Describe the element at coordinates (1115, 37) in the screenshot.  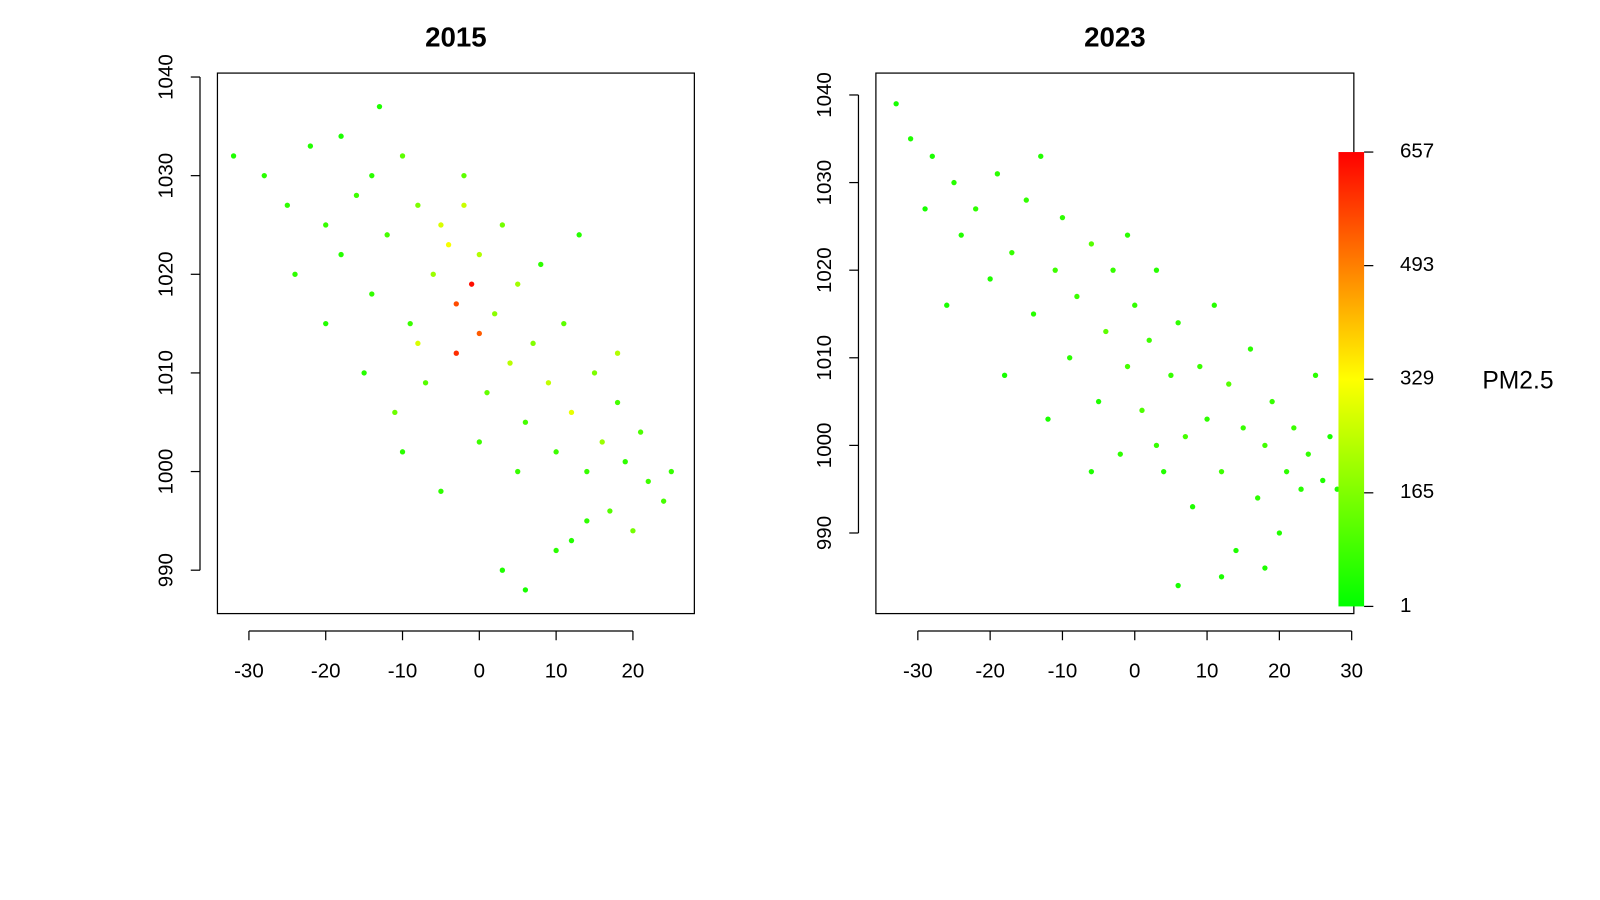
I see `chart-title: 2023` at that location.